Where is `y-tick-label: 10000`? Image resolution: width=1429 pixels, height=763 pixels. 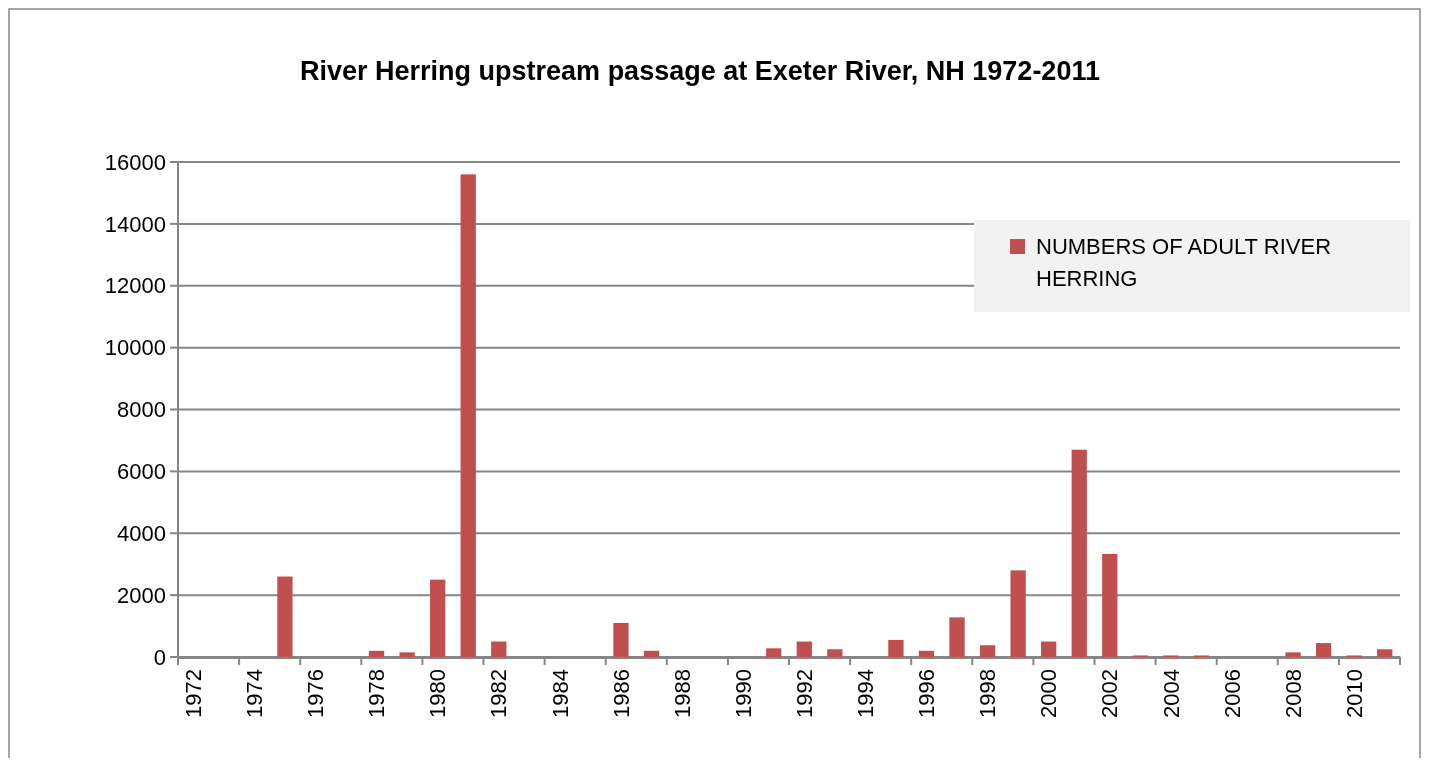 y-tick-label: 10000 is located at coordinates (135, 348).